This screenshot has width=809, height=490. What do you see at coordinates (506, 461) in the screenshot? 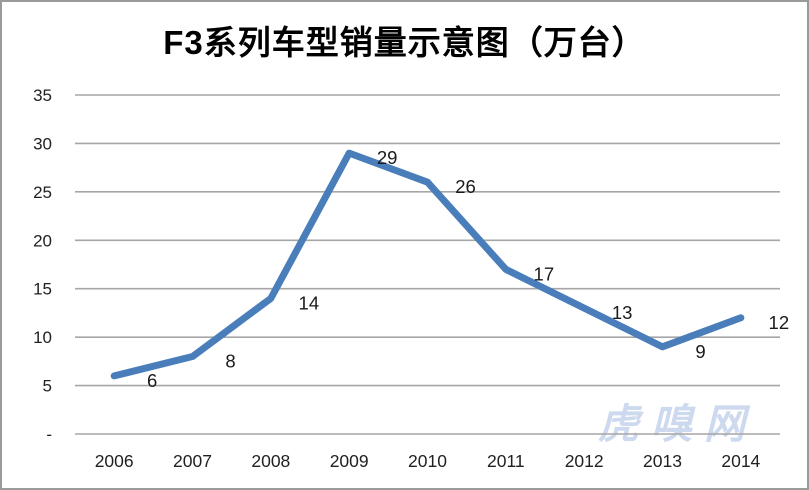
I see `x-axis-tick-label: 2011` at bounding box center [506, 461].